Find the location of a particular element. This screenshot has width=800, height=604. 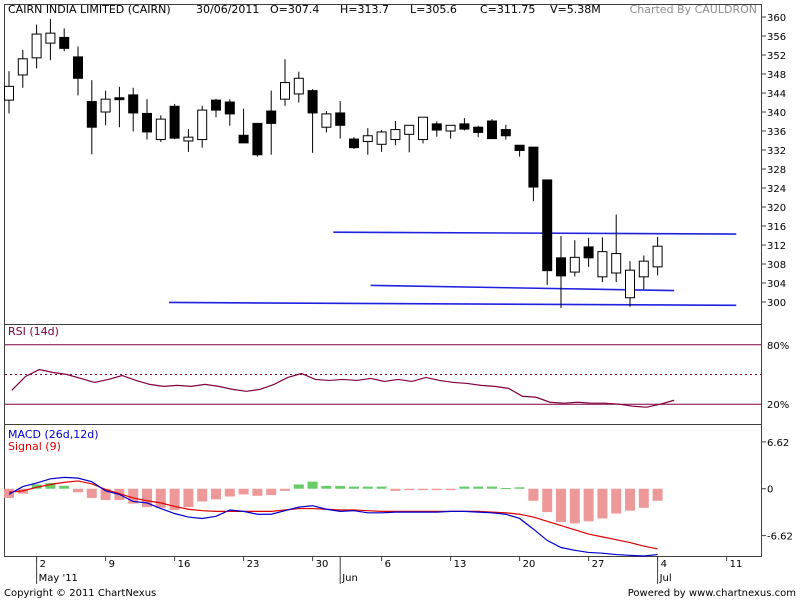

price-y-tick-label: 300 is located at coordinates (776, 303).